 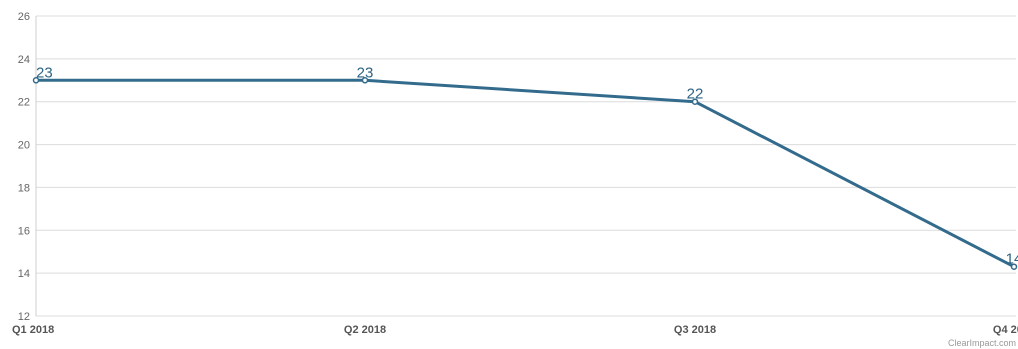 I want to click on y-tick-label: 22, so click(x=24, y=103).